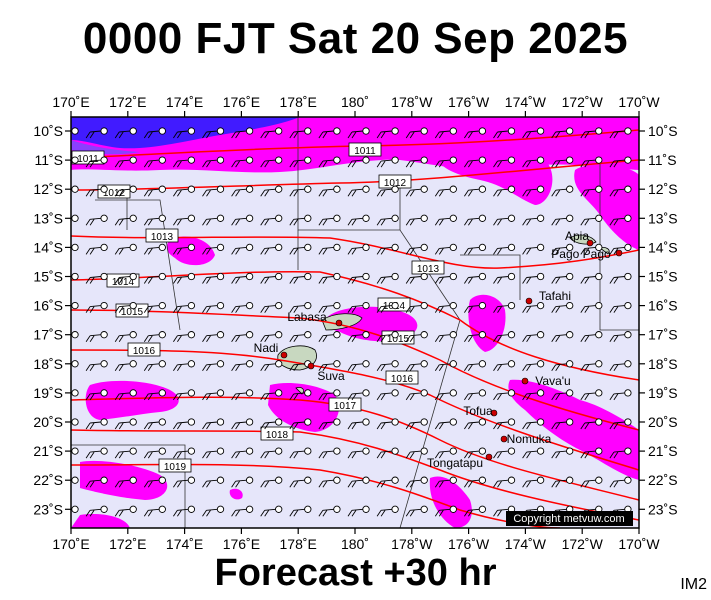  Describe the element at coordinates (663, 218) in the screenshot. I see `lat-label-right: 13˚S` at that location.